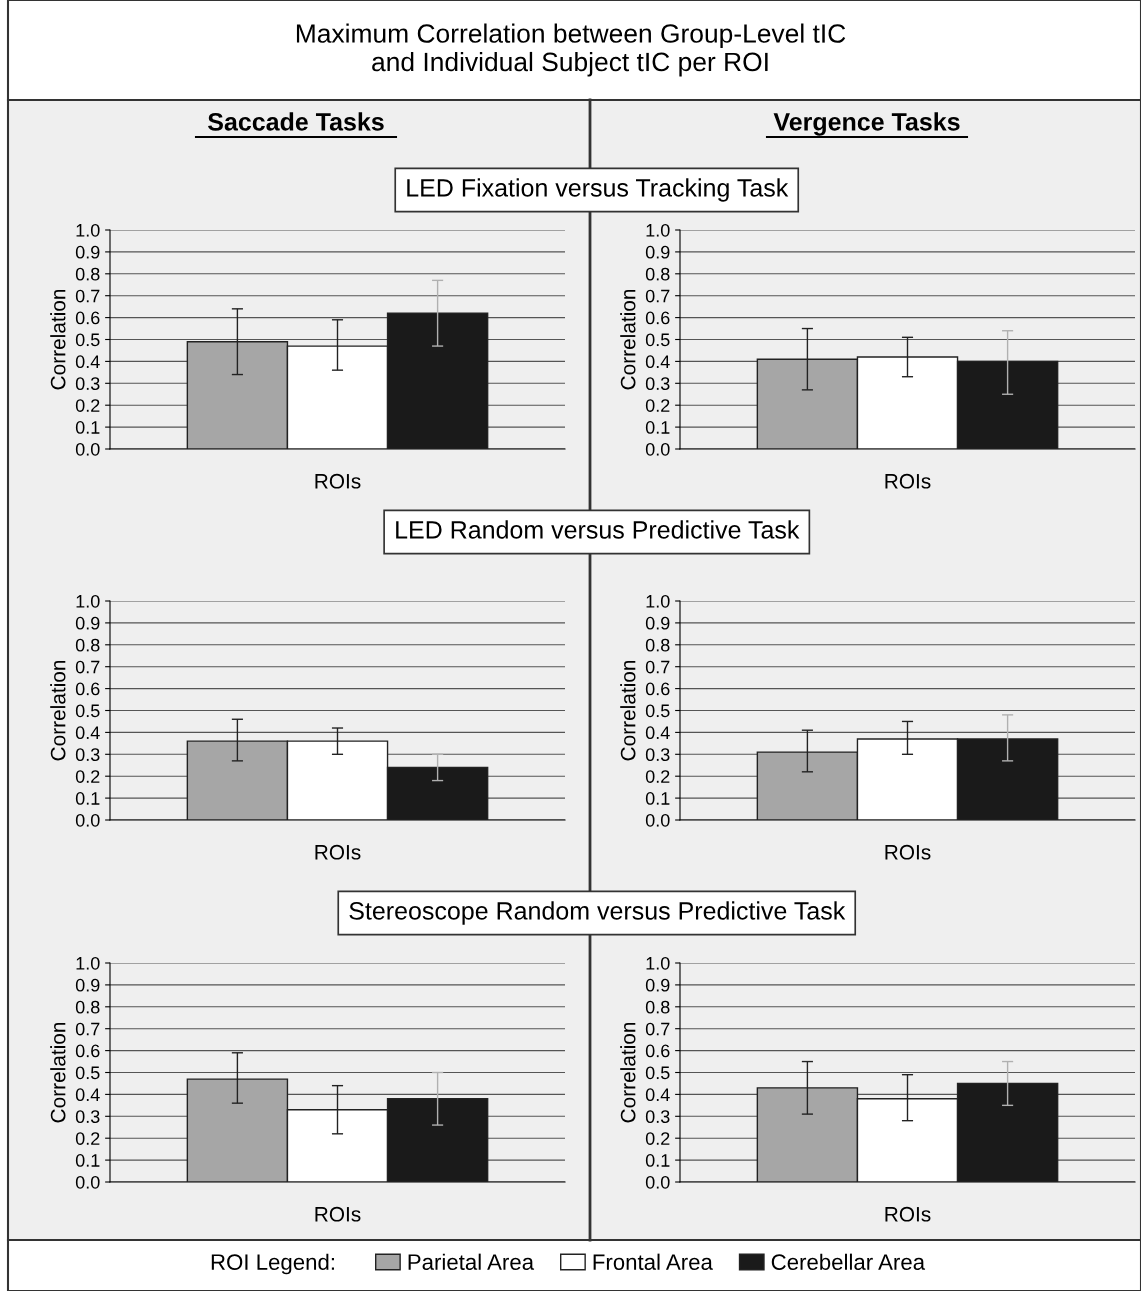 This screenshot has height=1291, width=1141. Describe the element at coordinates (272, 1264) in the screenshot. I see `legend-title: ROI Legend:` at that location.